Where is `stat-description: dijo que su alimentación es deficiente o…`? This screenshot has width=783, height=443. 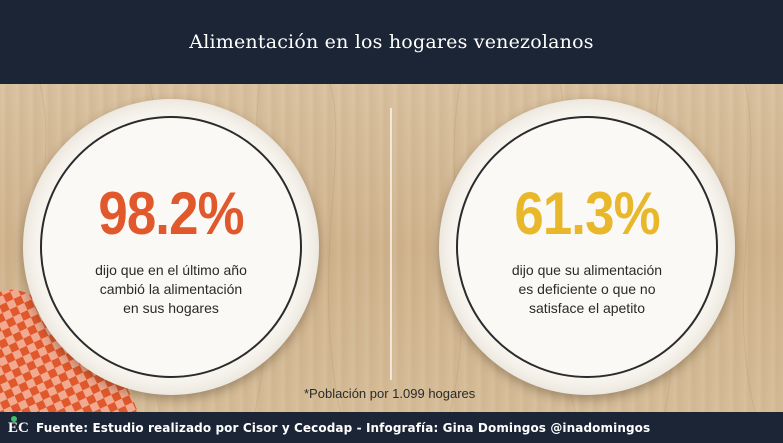
stat-description: dijo que su alimentación es deficiente o… is located at coordinates (587, 289).